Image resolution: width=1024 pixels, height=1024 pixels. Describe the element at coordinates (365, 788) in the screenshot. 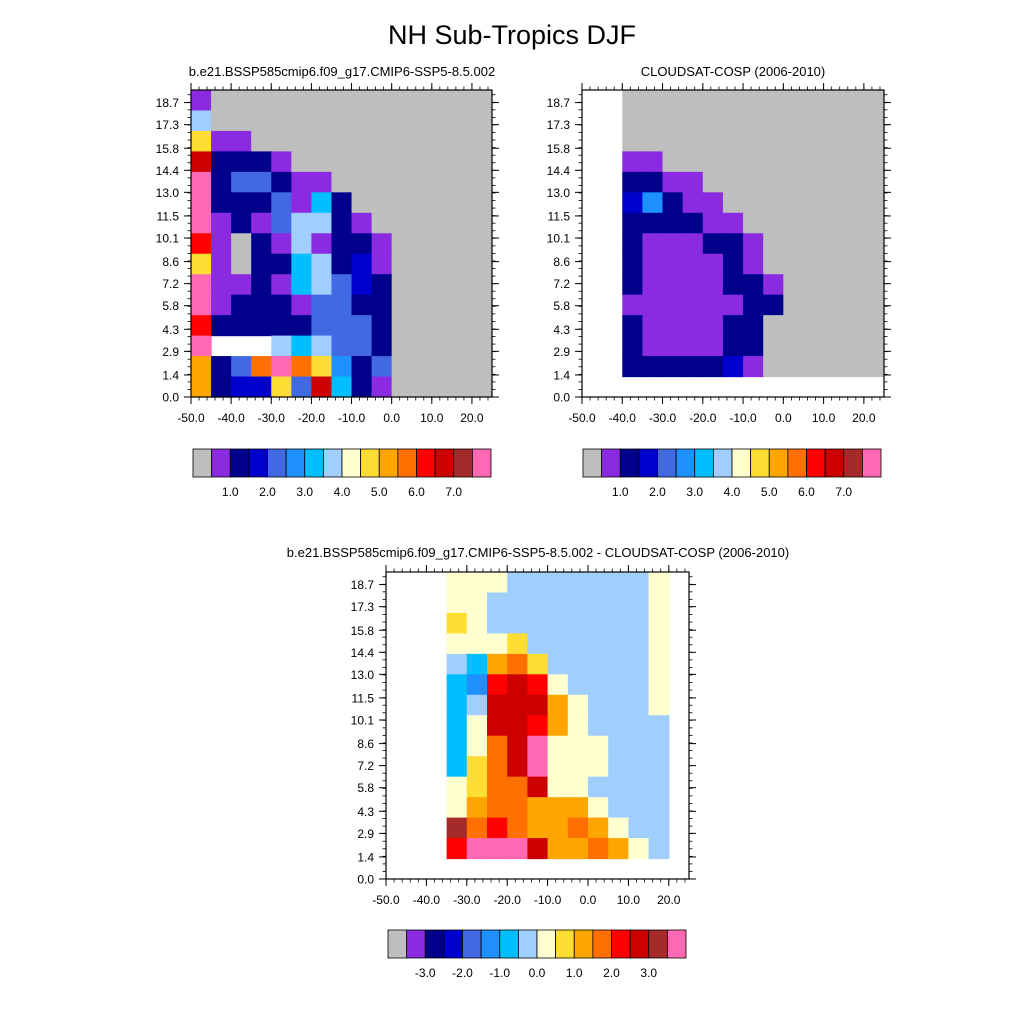

I see `y-tick-label: 5.8` at that location.